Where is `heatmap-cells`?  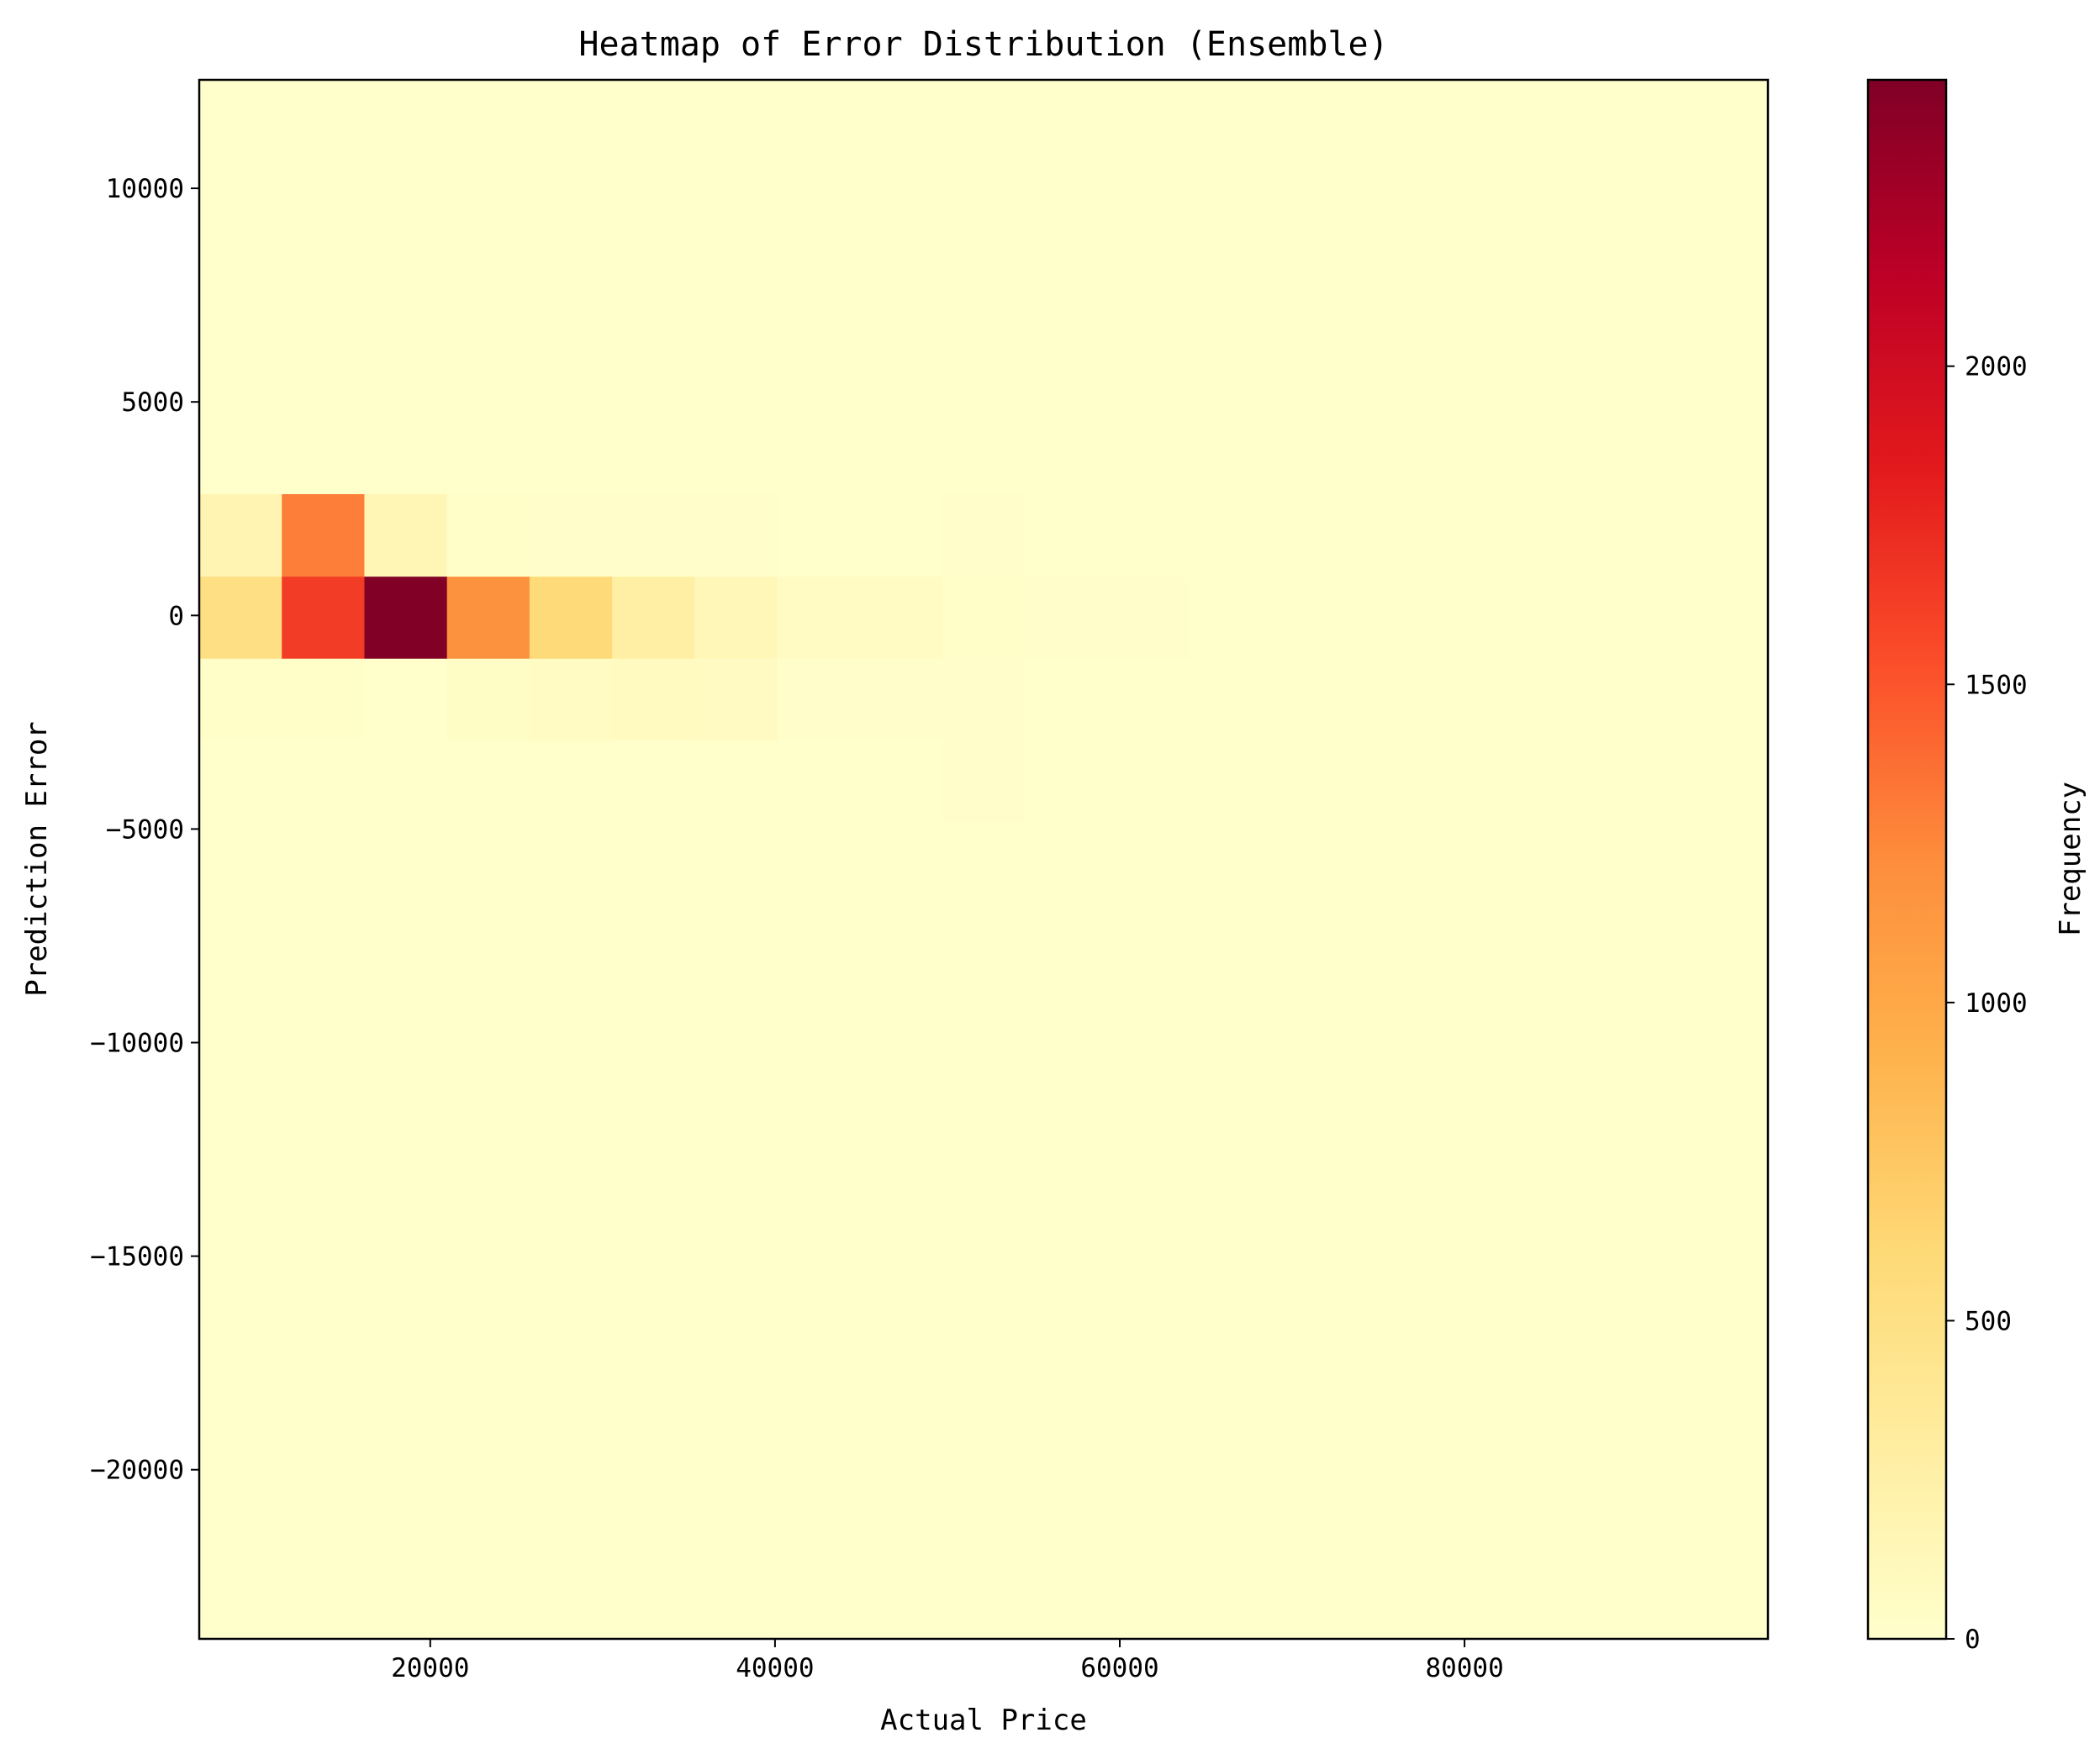
heatmap-cells is located at coordinates (777, 658).